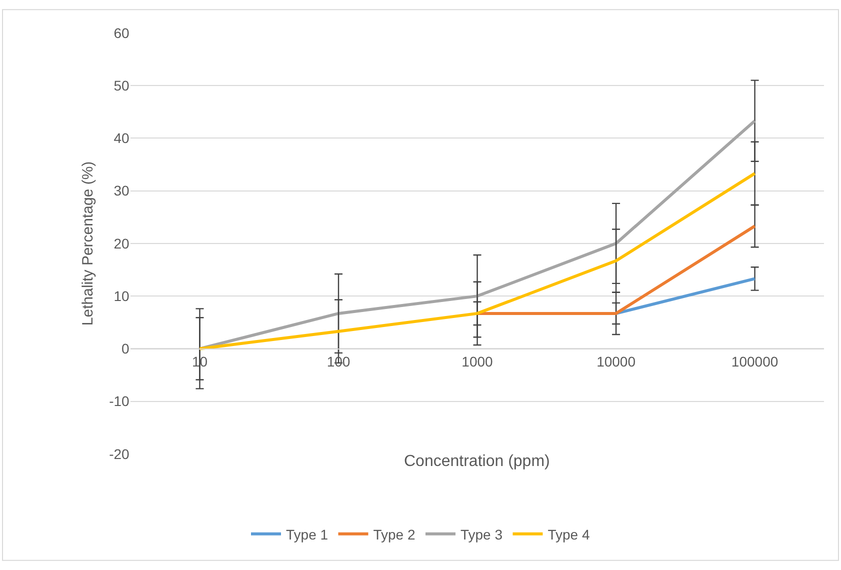  Describe the element at coordinates (122, 296) in the screenshot. I see `y-tick-label: 10` at that location.